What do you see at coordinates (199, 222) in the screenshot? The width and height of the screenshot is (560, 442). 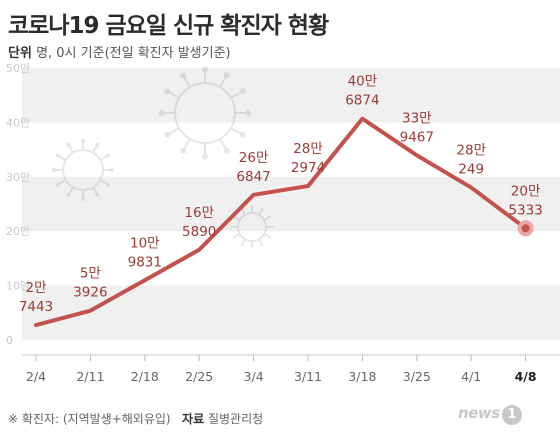 I see `data-label: 16만 5890` at bounding box center [199, 222].